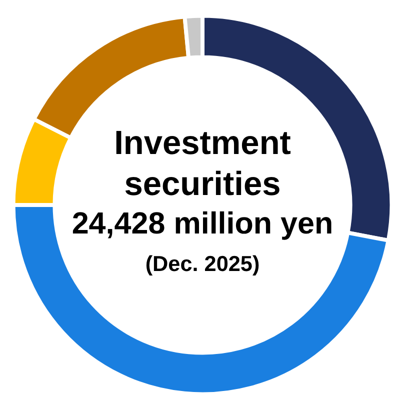 The image size is (405, 404). What do you see at coordinates (203, 223) in the screenshot?
I see `text: 24,428 million yen` at bounding box center [203, 223].